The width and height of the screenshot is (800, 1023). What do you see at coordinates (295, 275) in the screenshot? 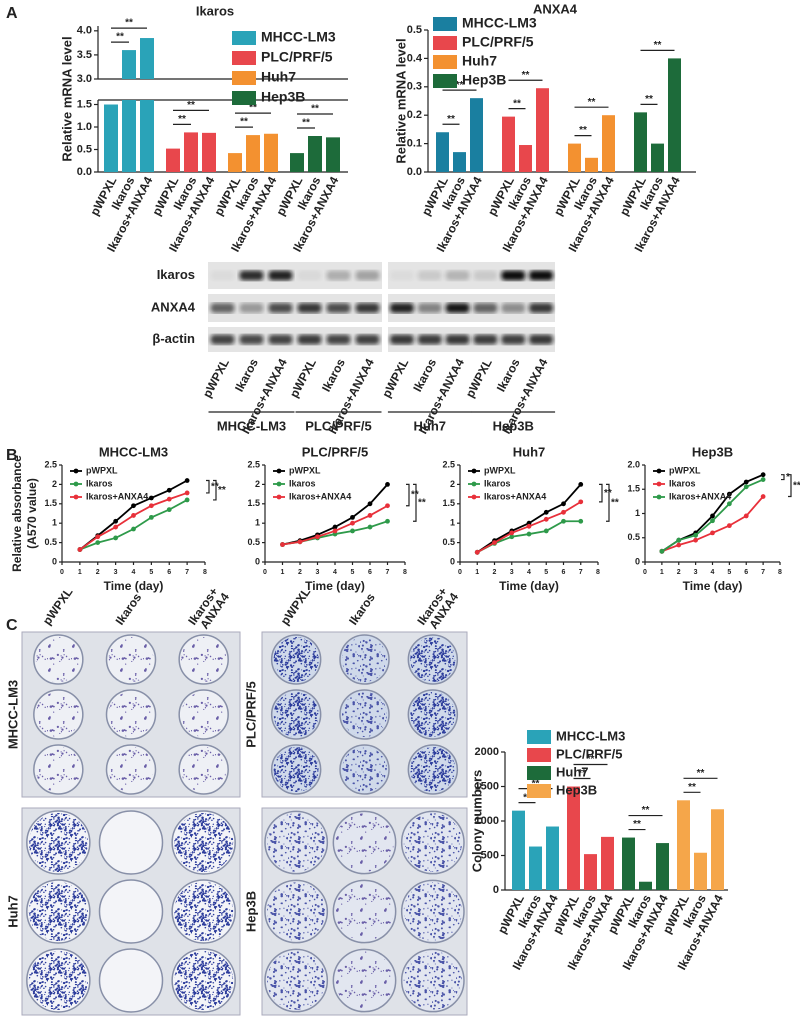
I see `blot-strip` at bounding box center [295, 275].